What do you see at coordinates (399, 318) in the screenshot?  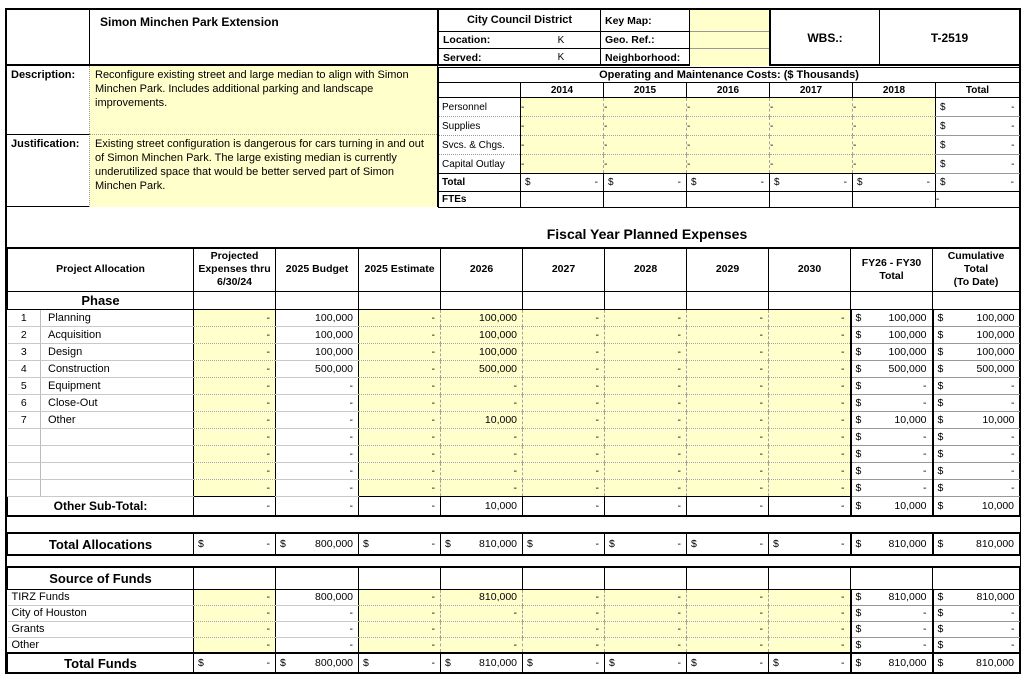 I see `cell-planning-2025-estimate: -` at bounding box center [399, 318].